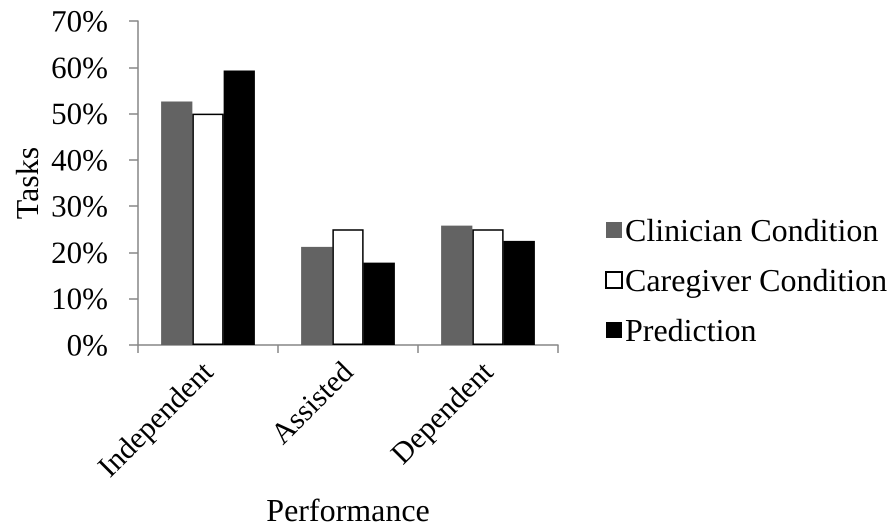 The width and height of the screenshot is (891, 529). What do you see at coordinates (691, 330) in the screenshot?
I see `legend-label: Prediction` at bounding box center [691, 330].